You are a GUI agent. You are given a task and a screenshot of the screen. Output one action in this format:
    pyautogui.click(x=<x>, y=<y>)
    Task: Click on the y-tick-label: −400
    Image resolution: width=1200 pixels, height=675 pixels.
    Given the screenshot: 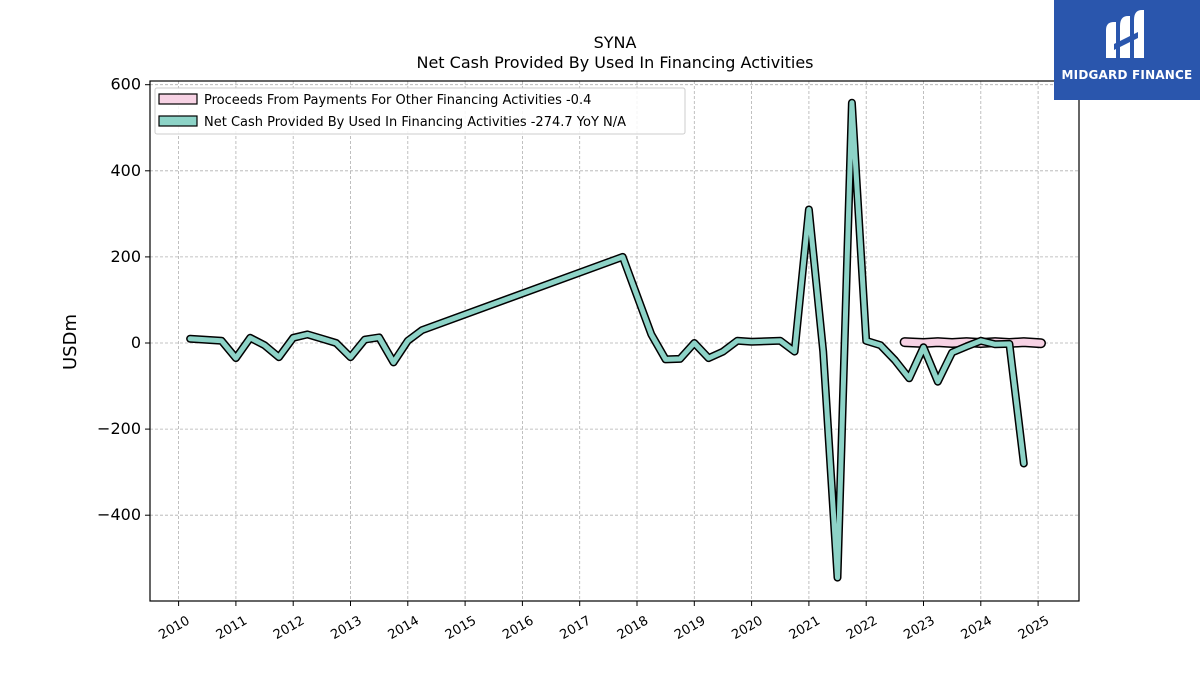 What is the action you would take?
    pyautogui.click(x=119, y=514)
    